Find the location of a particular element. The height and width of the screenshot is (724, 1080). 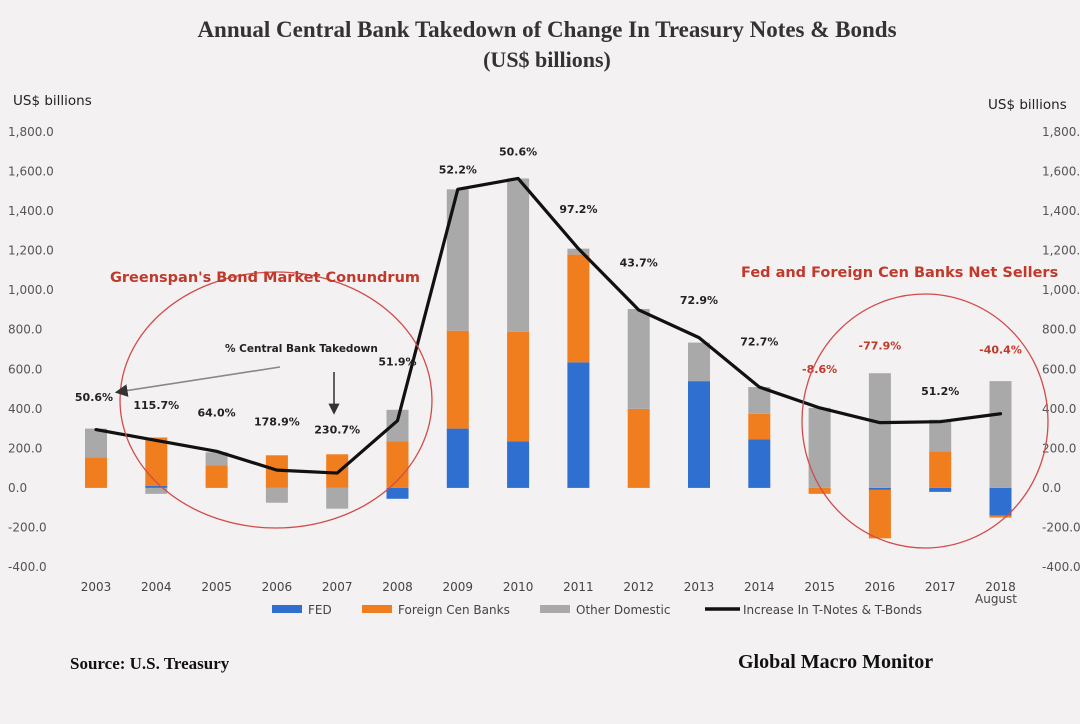

y-tick-left: 200.0 is located at coordinates (25, 448).